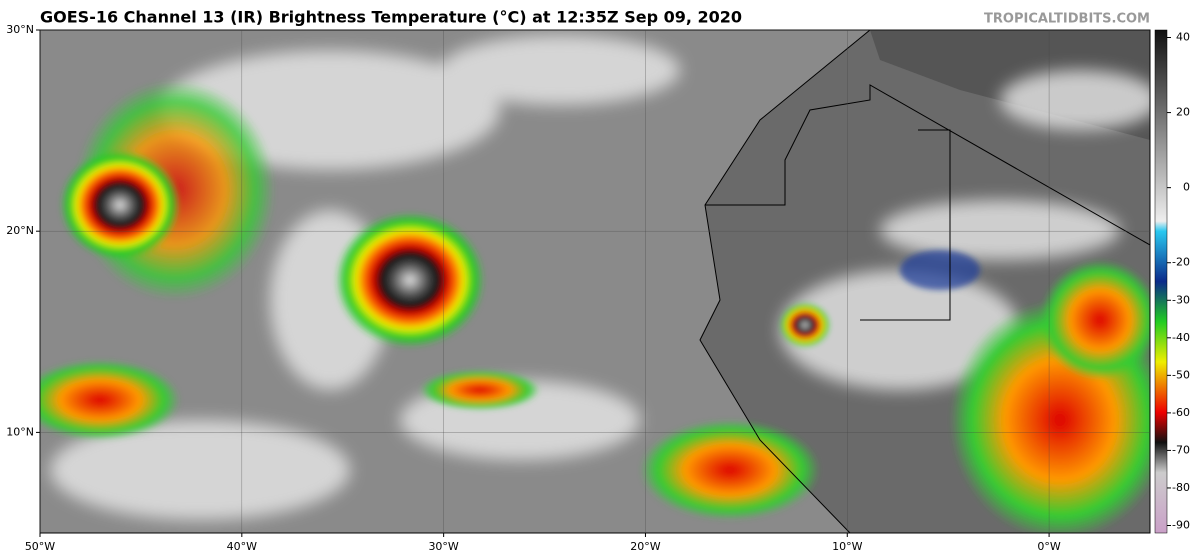 This screenshot has height=557, width=1200. I want to click on colorbar-tick-label: -40, so click(1181, 337).